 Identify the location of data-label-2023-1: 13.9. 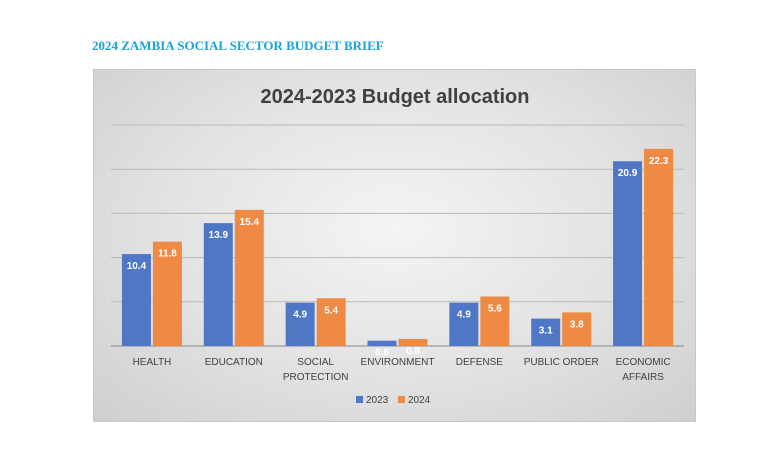
(219, 235).